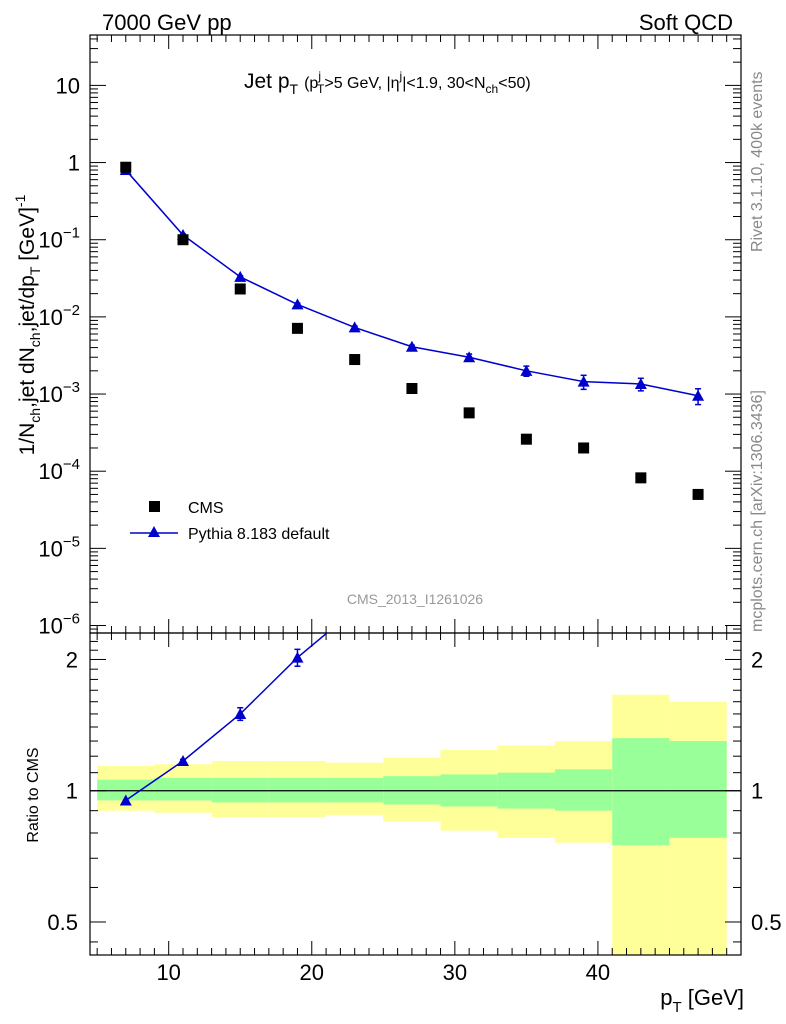 This screenshot has height=1024, width=786. I want to click on title-cond-1: (p, so click(311, 83).